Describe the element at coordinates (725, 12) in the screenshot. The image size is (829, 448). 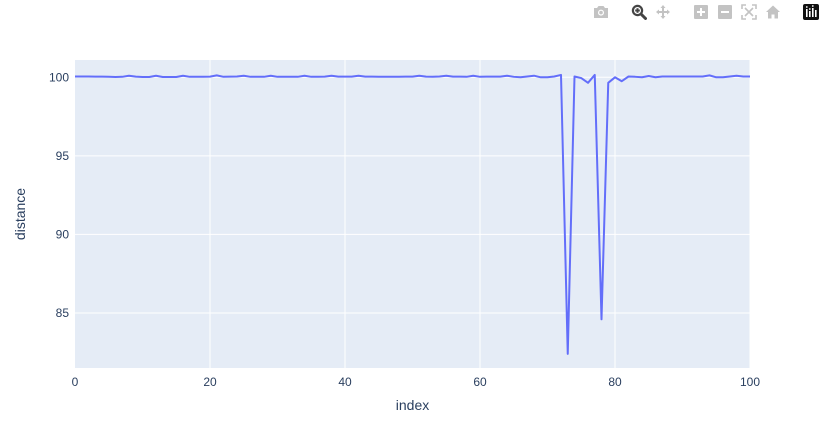
I see `zoom-out-icon` at that location.